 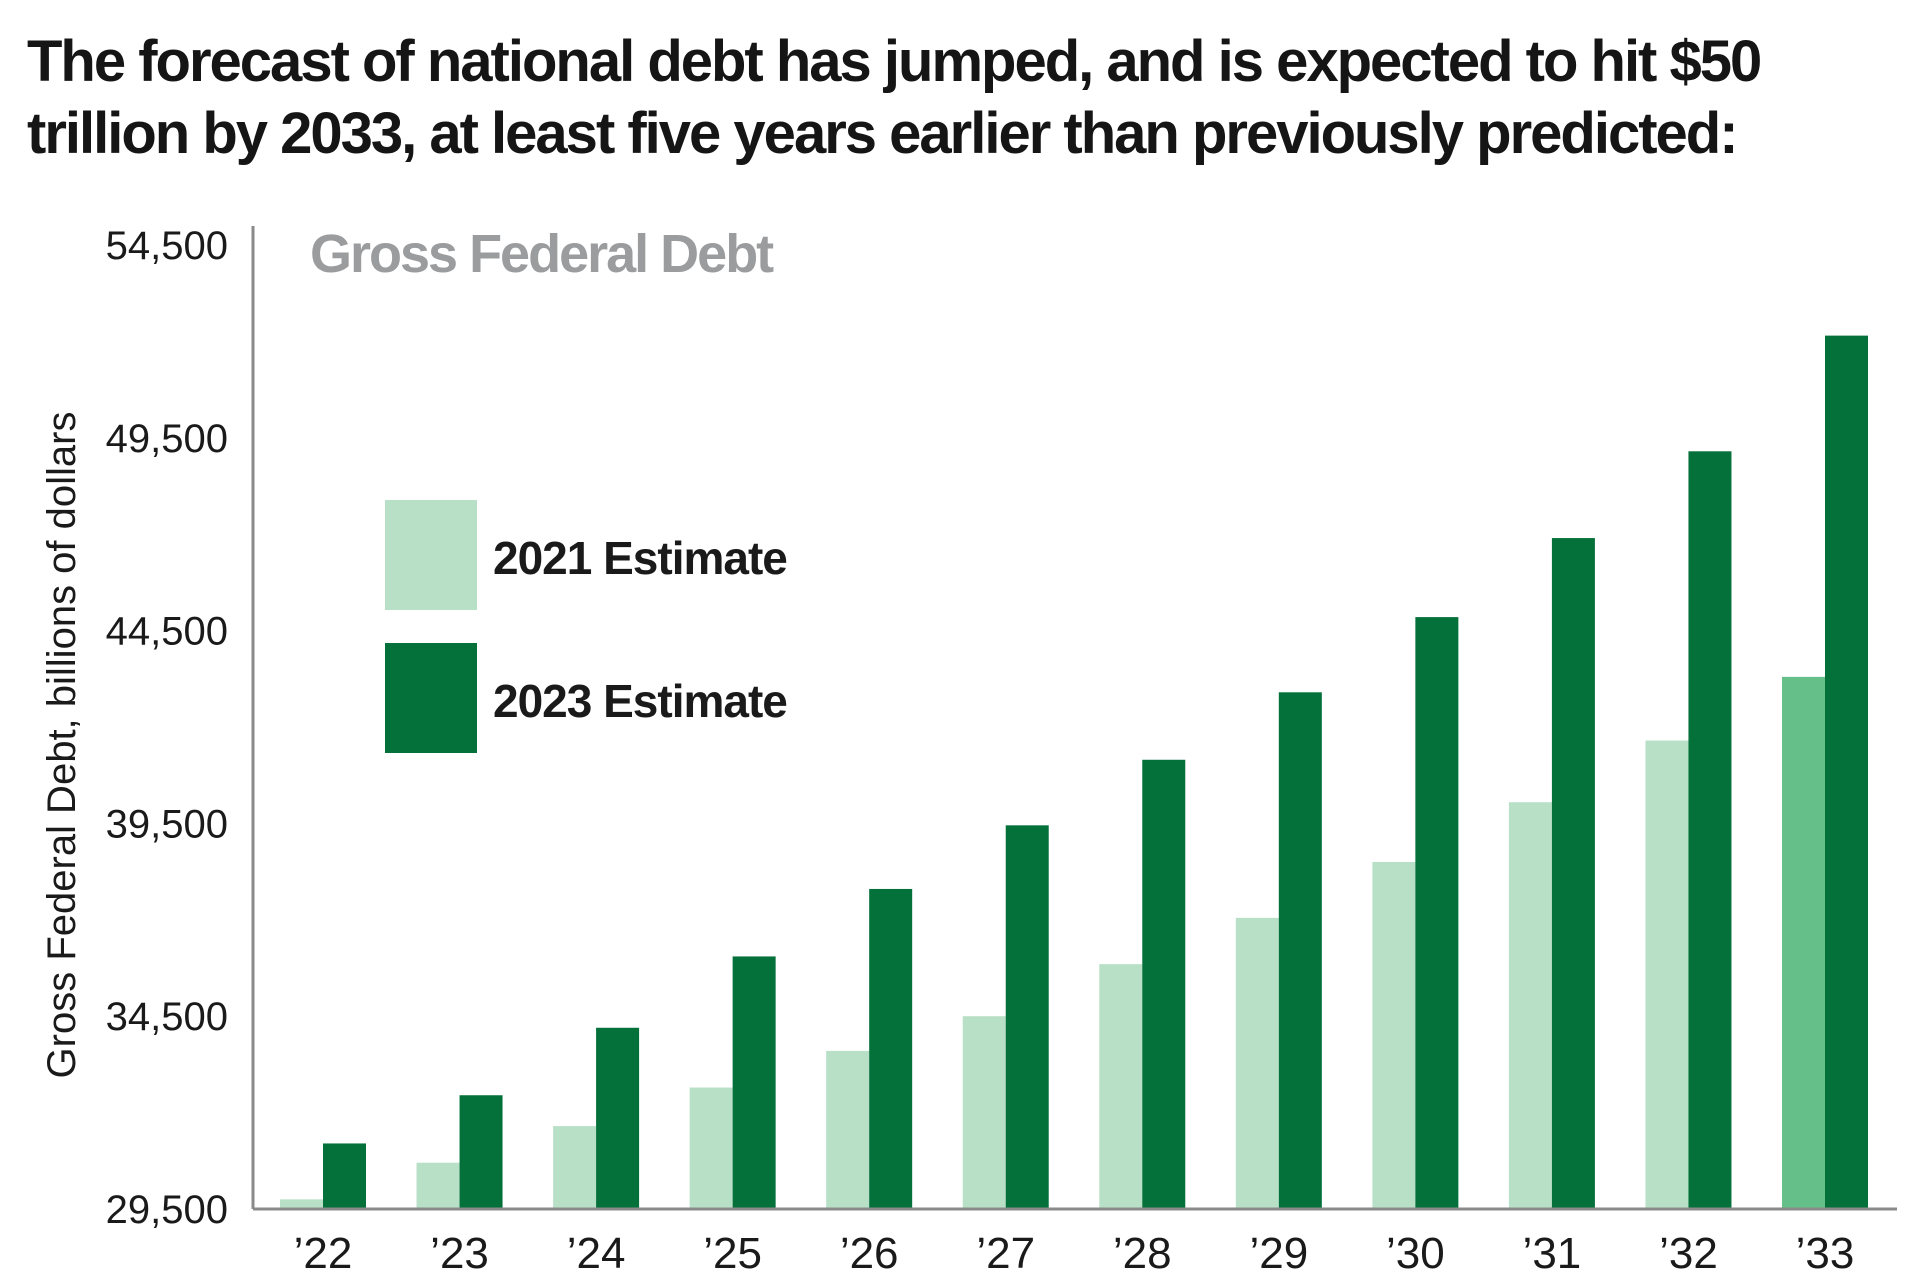 I want to click on x-tick-label: ’29, so click(x=1278, y=1253).